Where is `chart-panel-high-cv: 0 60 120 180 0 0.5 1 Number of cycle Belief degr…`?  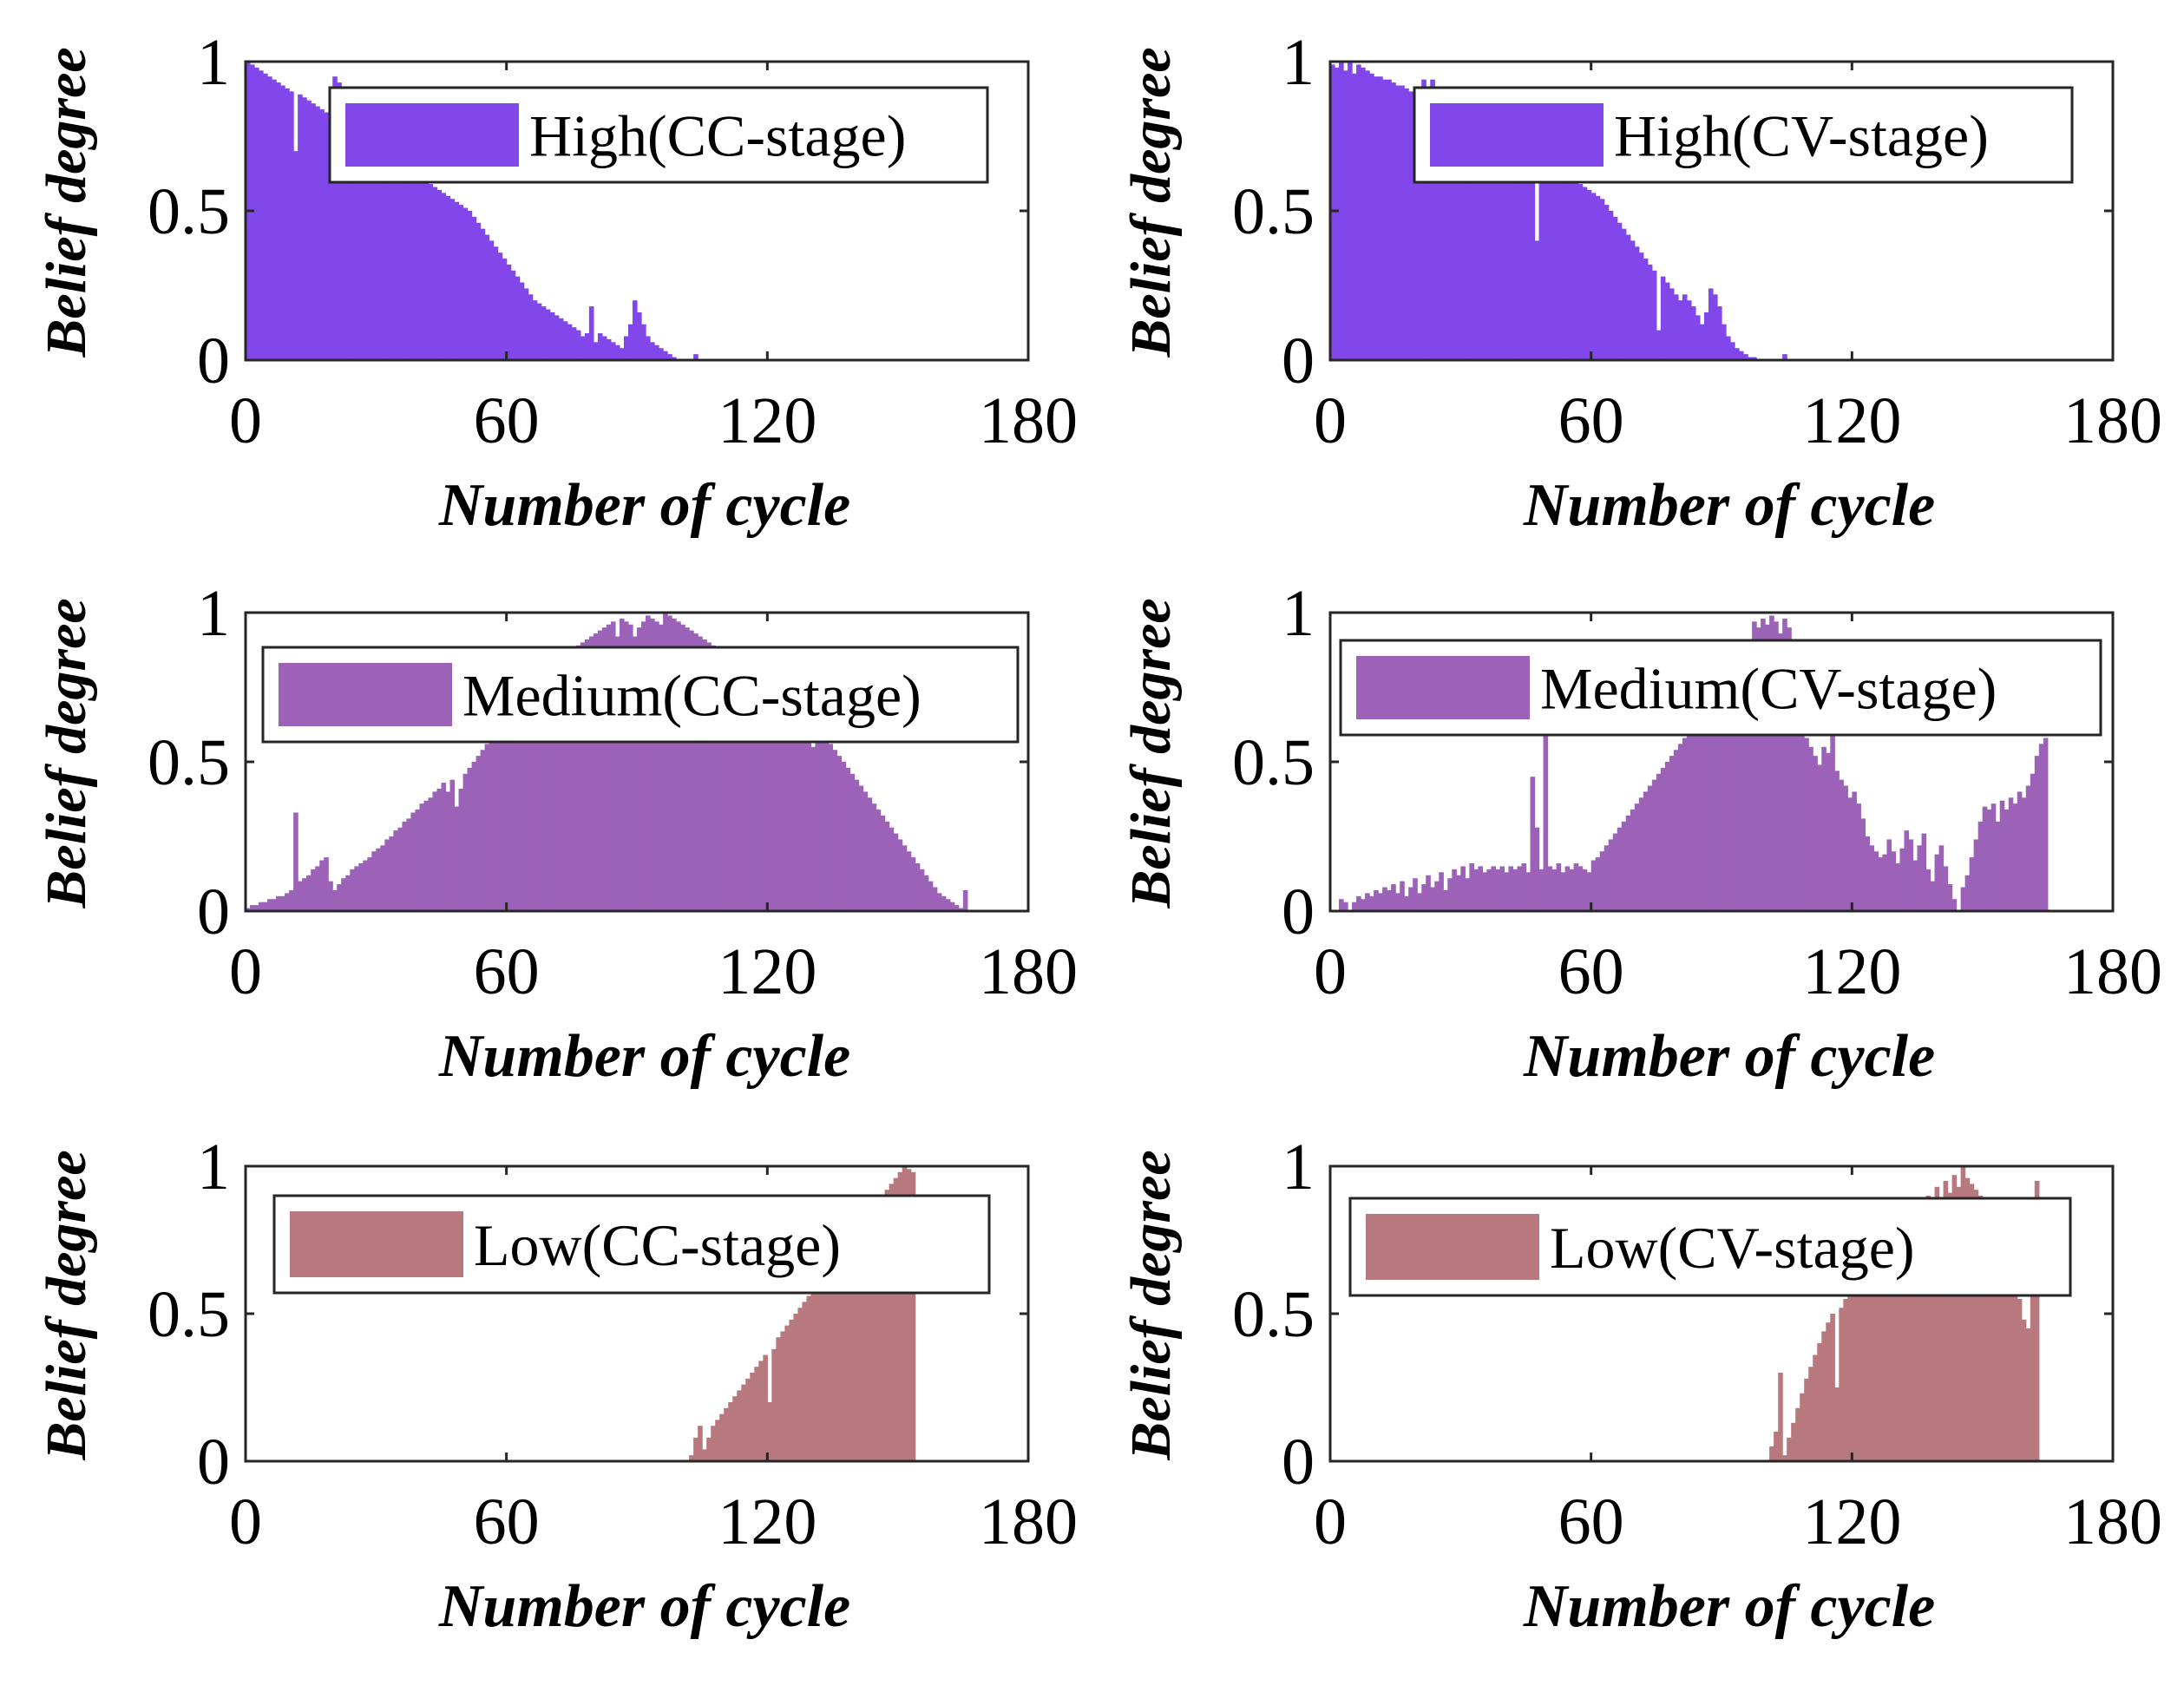 chart-panel-high-cv: 0 60 120 180 0 0.5 1 Number of cycle Belief degr… is located at coordinates (1640, 282).